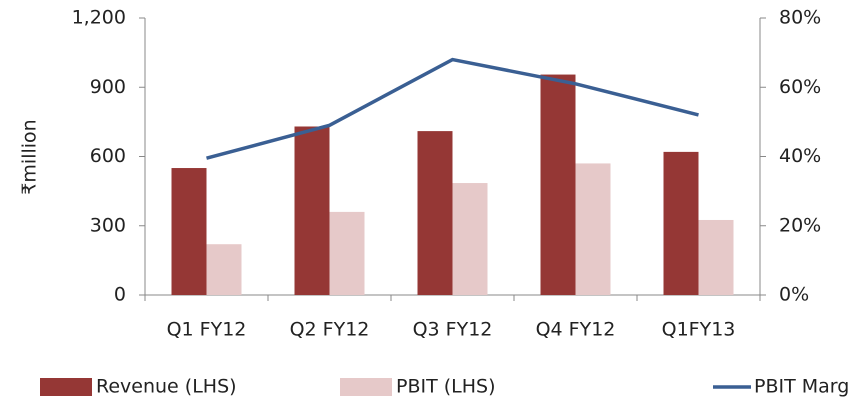 This screenshot has width=848, height=407. I want to click on y-tick-label: 600, so click(108, 156).